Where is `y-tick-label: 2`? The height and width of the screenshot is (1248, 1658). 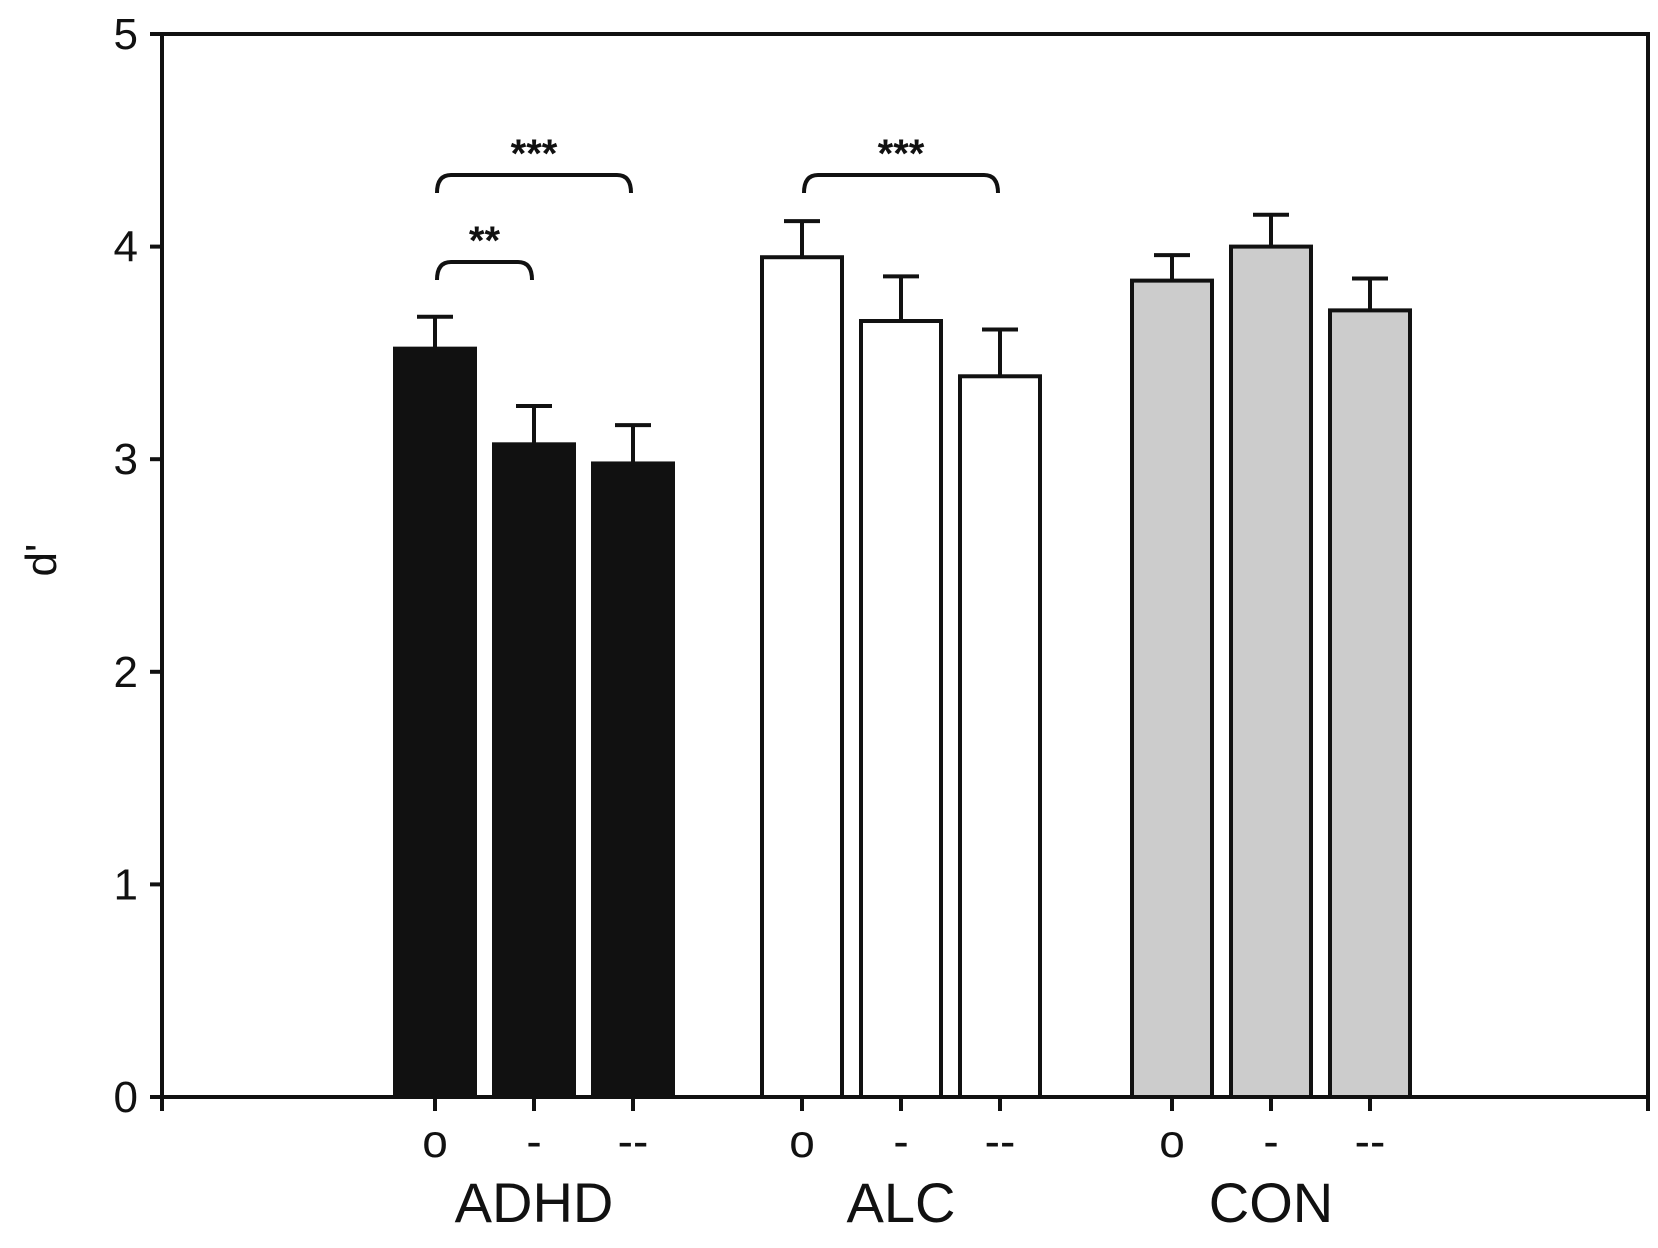
y-tick-label: 2 is located at coordinates (126, 672).